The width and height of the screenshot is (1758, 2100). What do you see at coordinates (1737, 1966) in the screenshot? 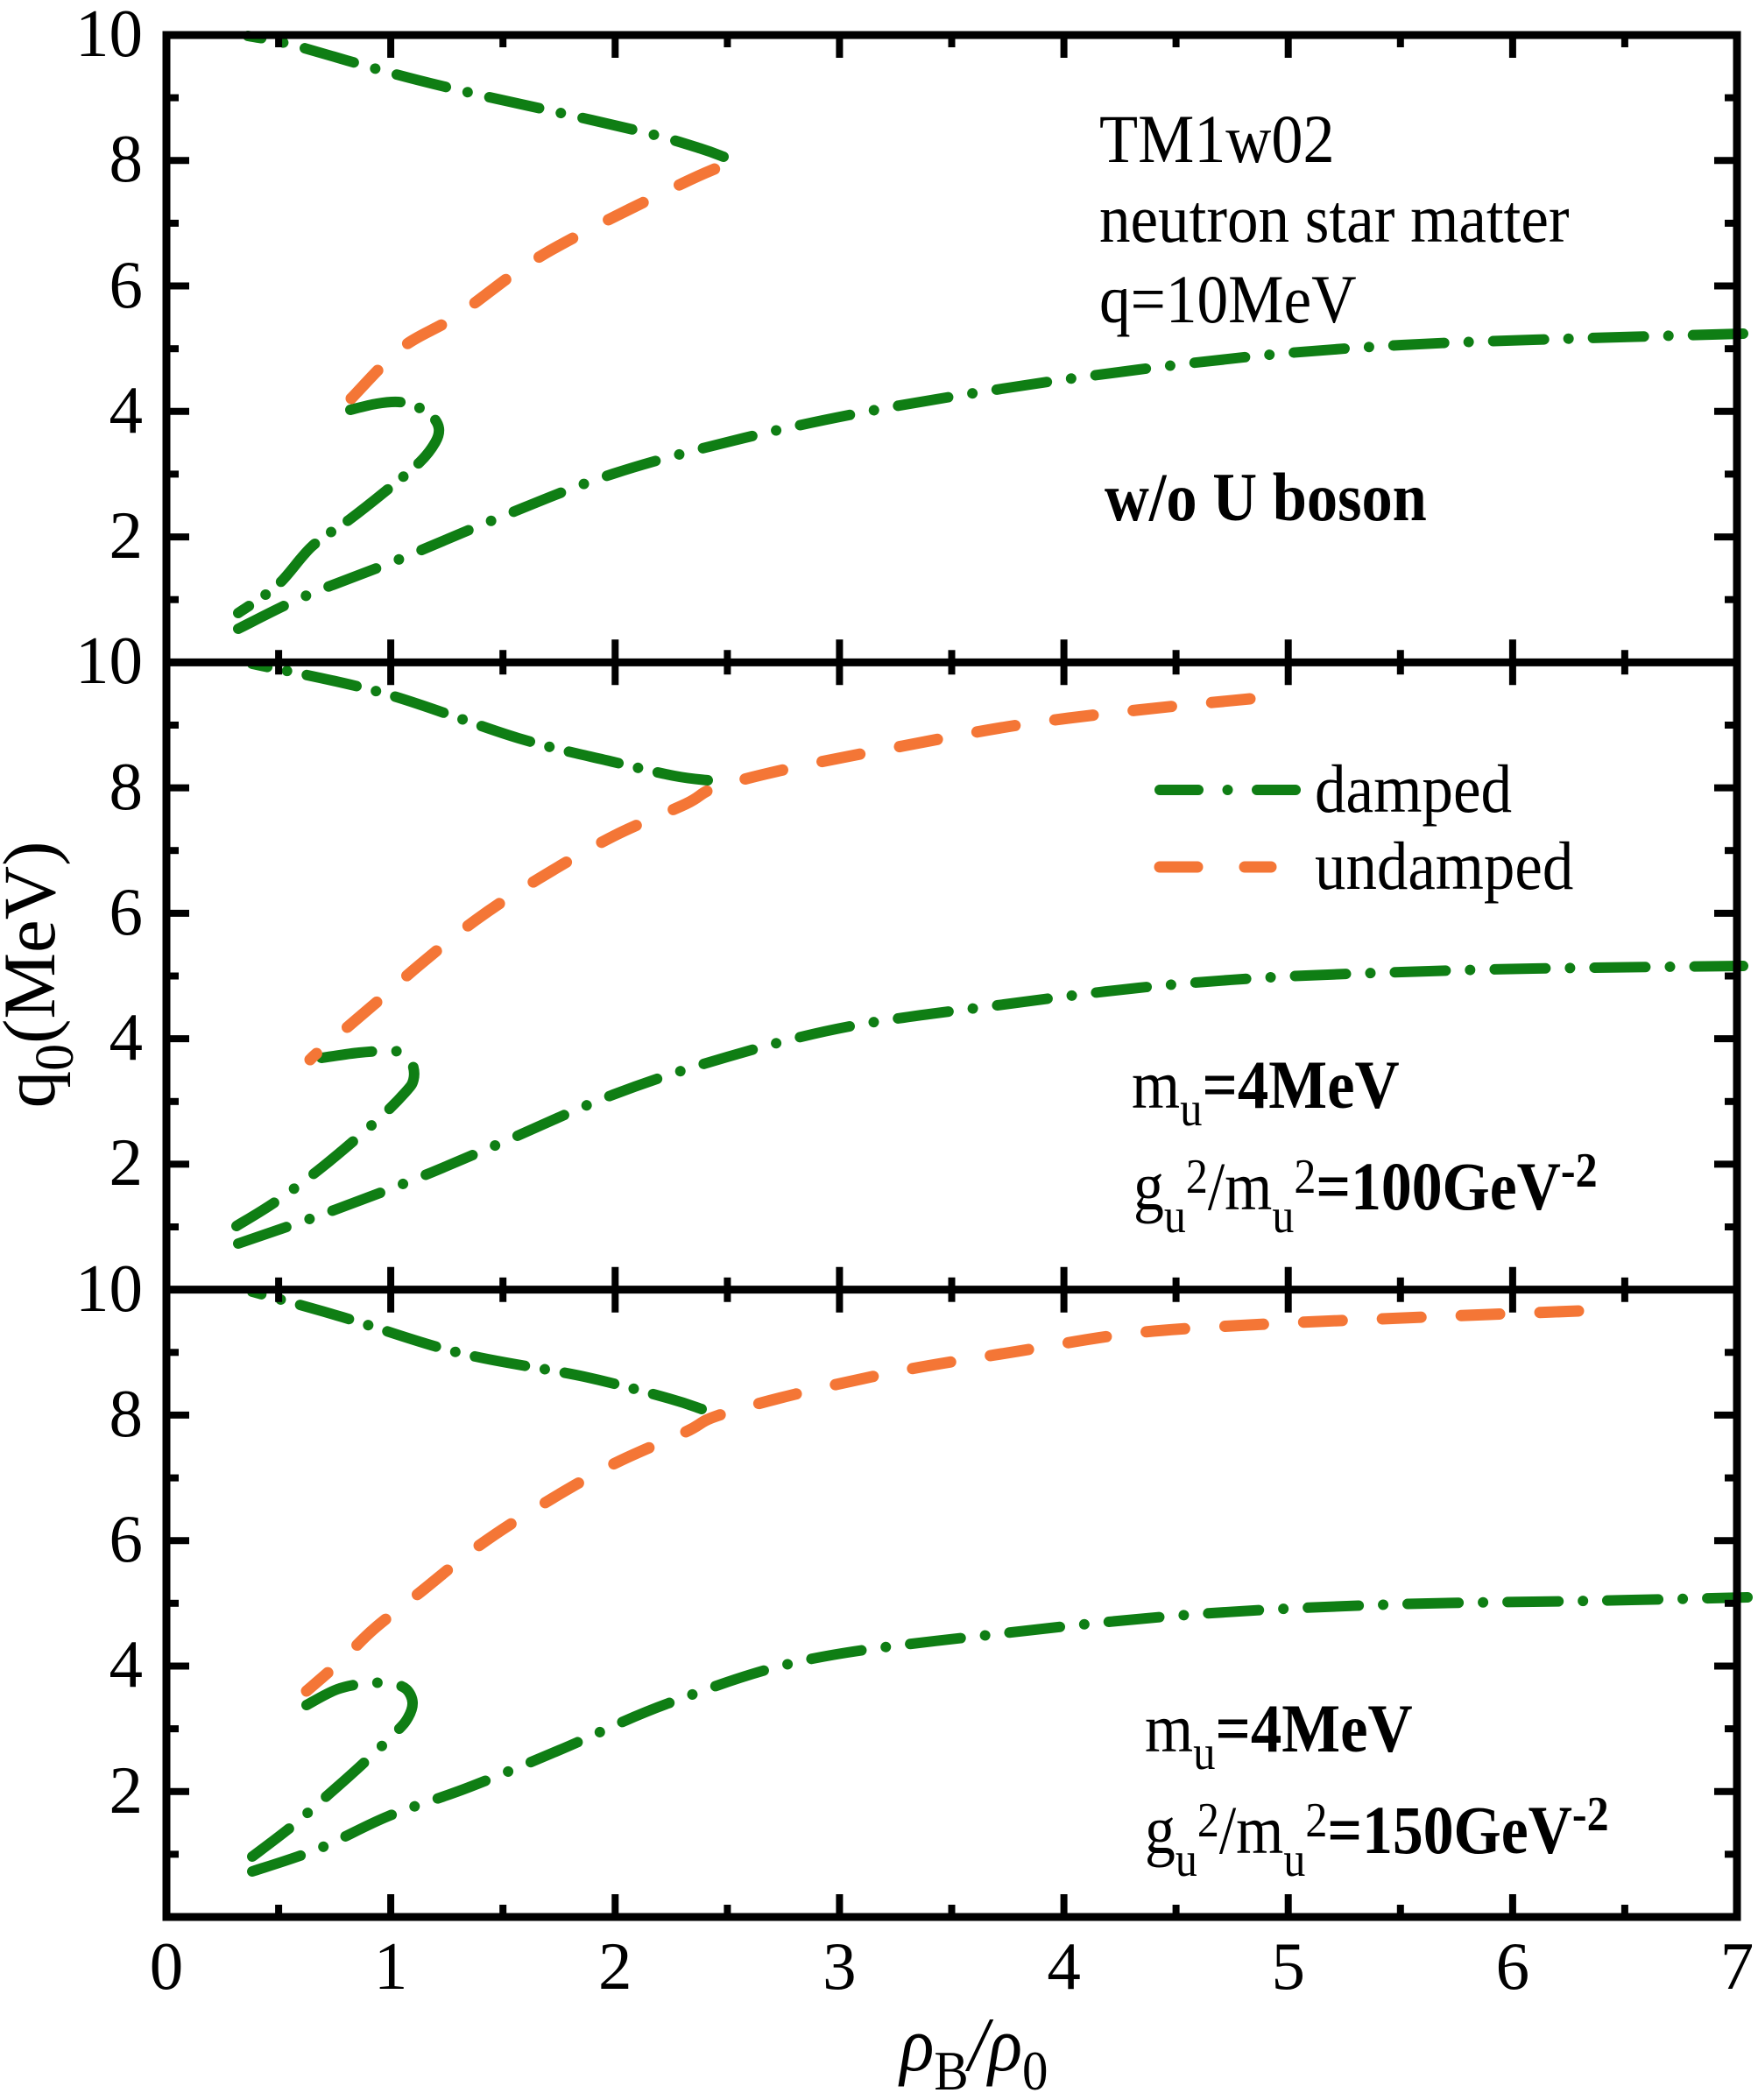
I see `svg-text: 7` at bounding box center [1737, 1966].